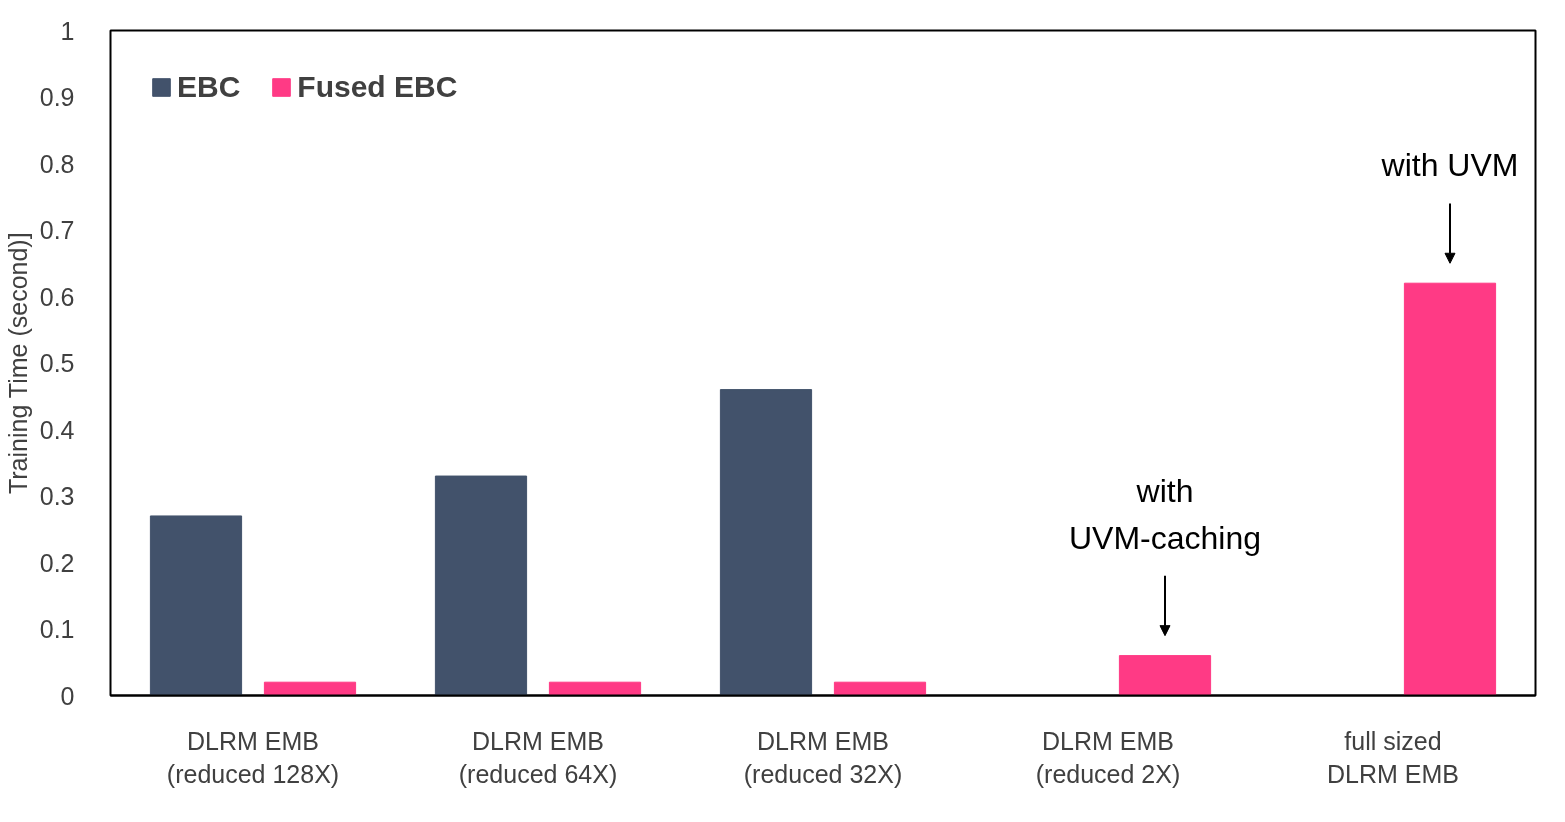 This screenshot has width=1565, height=822. I want to click on y-tick-label: 0.9, so click(57, 97).